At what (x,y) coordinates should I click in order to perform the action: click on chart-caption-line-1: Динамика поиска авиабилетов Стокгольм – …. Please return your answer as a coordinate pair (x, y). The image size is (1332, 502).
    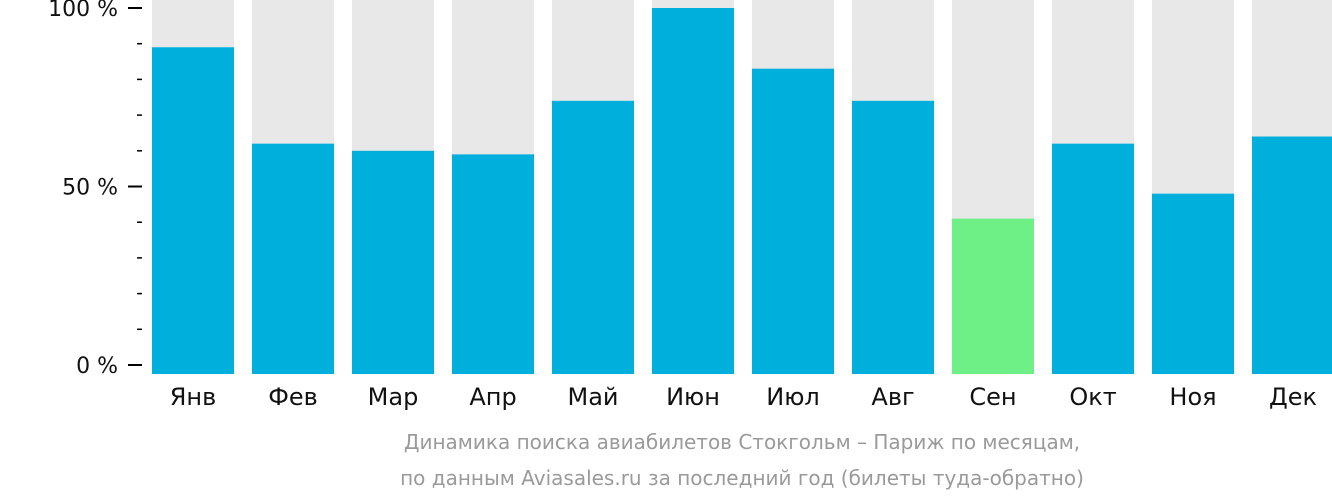
    Looking at the image, I should click on (742, 442).